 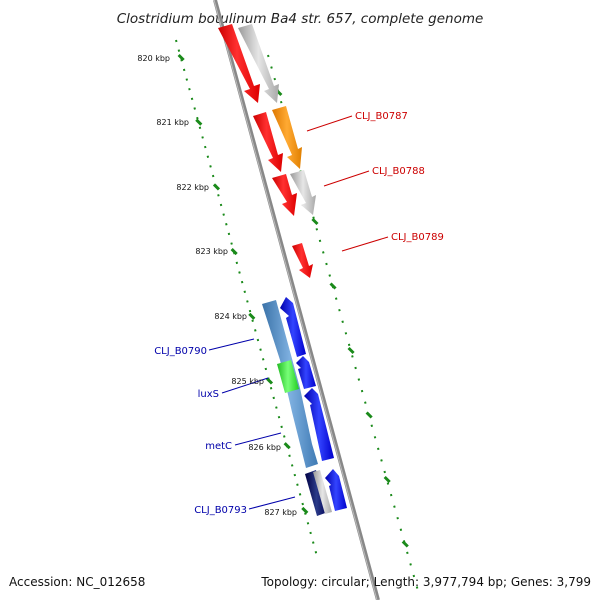 I want to click on gene-label: luxS, so click(x=208, y=394).